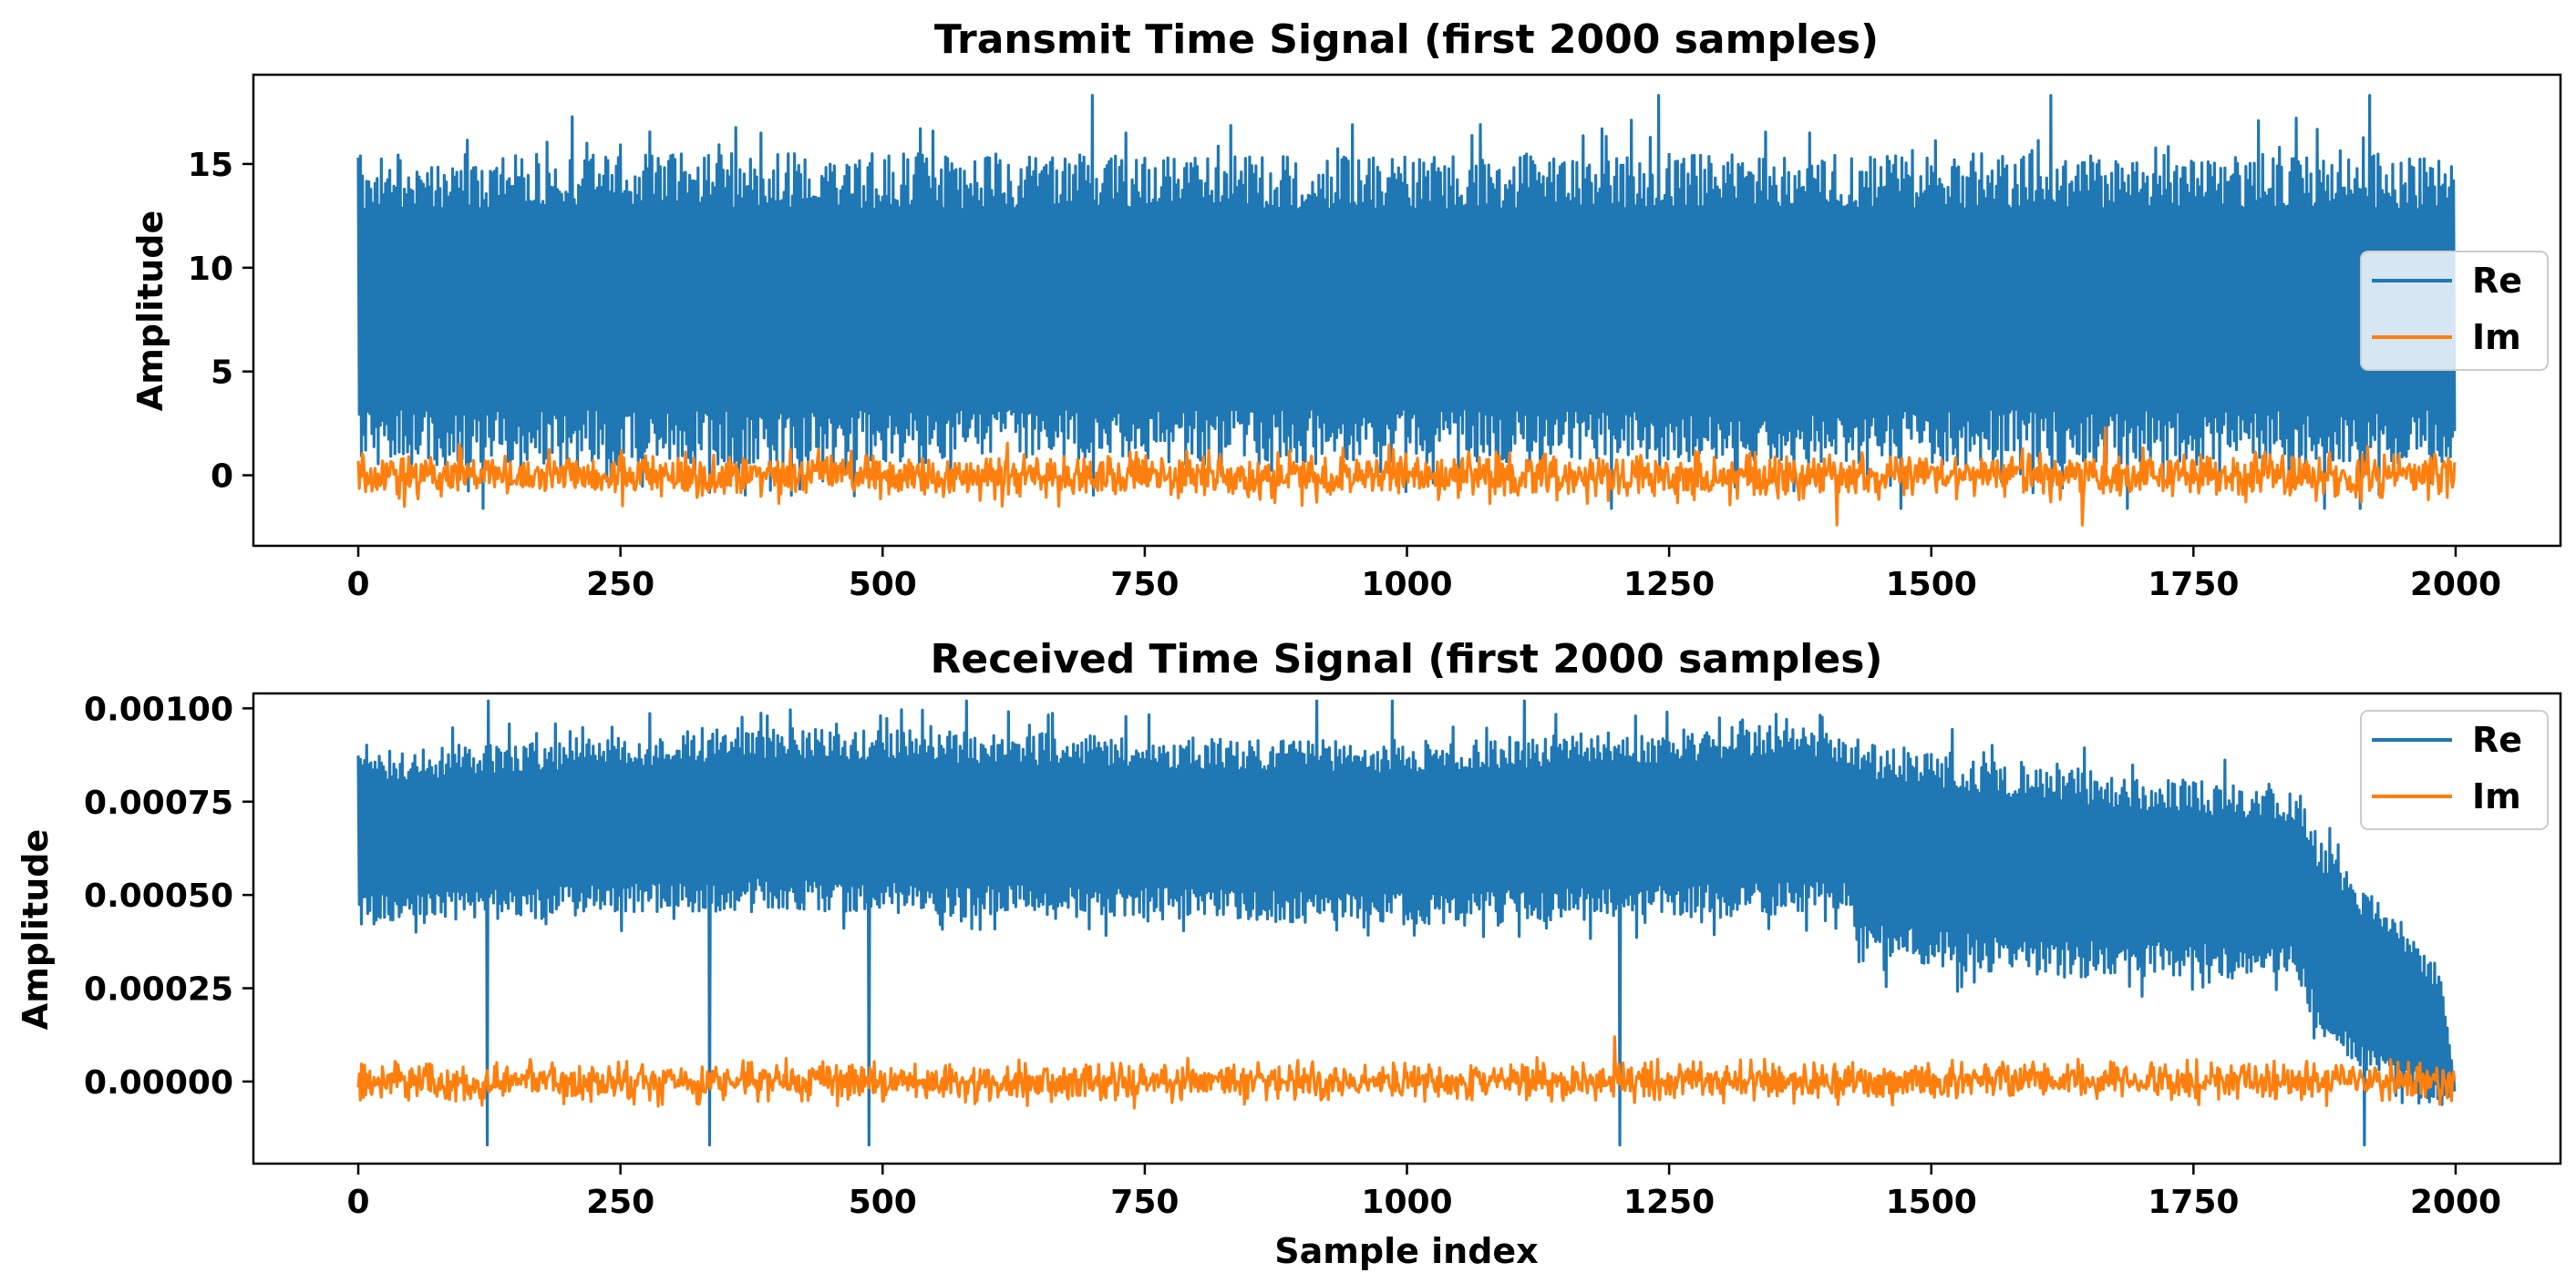 Image resolution: width=2576 pixels, height=1283 pixels. Describe the element at coordinates (158, 1083) in the screenshot. I see `y-tick-label: 0.00000` at that location.